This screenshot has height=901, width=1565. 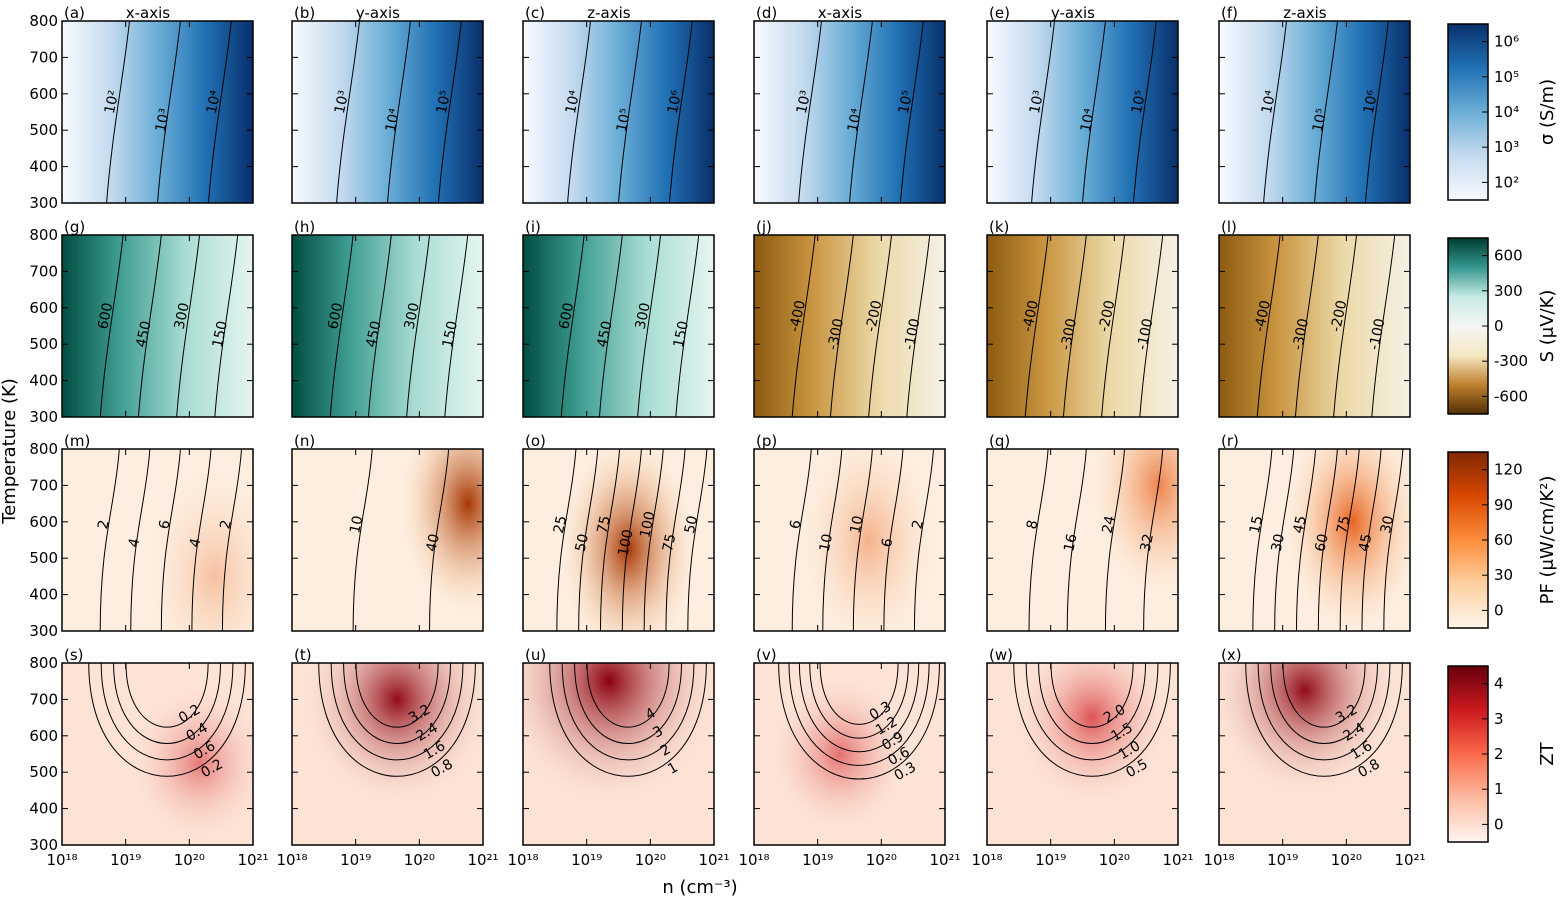 What do you see at coordinates (1499, 789) in the screenshot?
I see `colorbar-tick-label: 1` at bounding box center [1499, 789].